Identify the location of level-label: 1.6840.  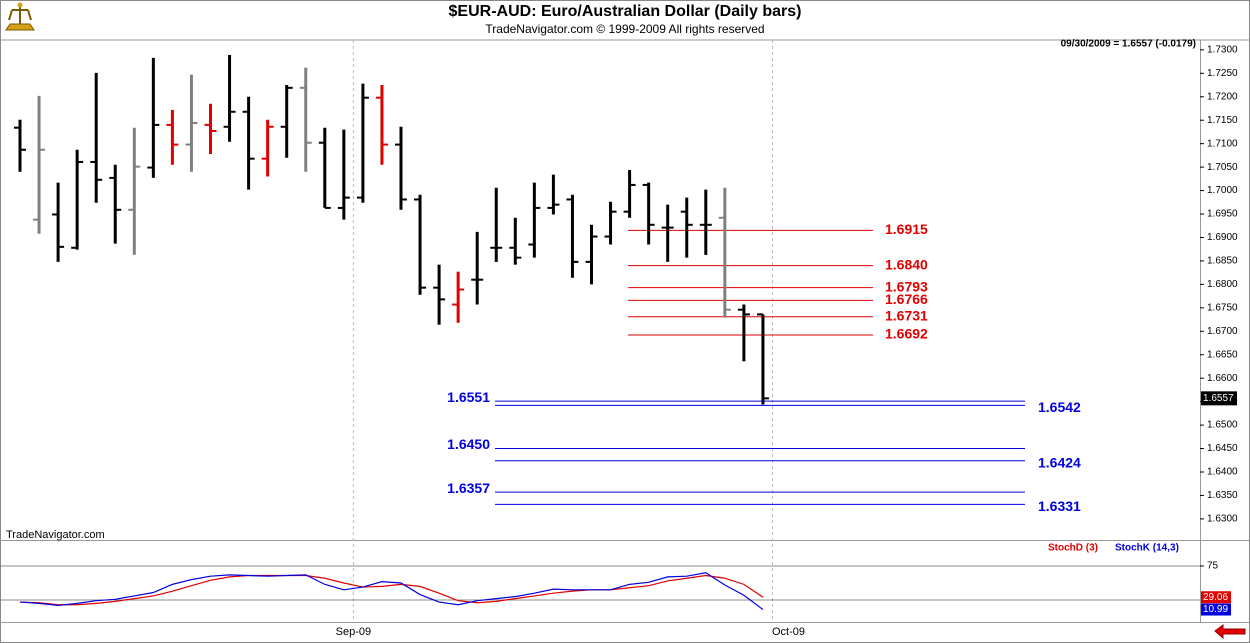
(906, 264).